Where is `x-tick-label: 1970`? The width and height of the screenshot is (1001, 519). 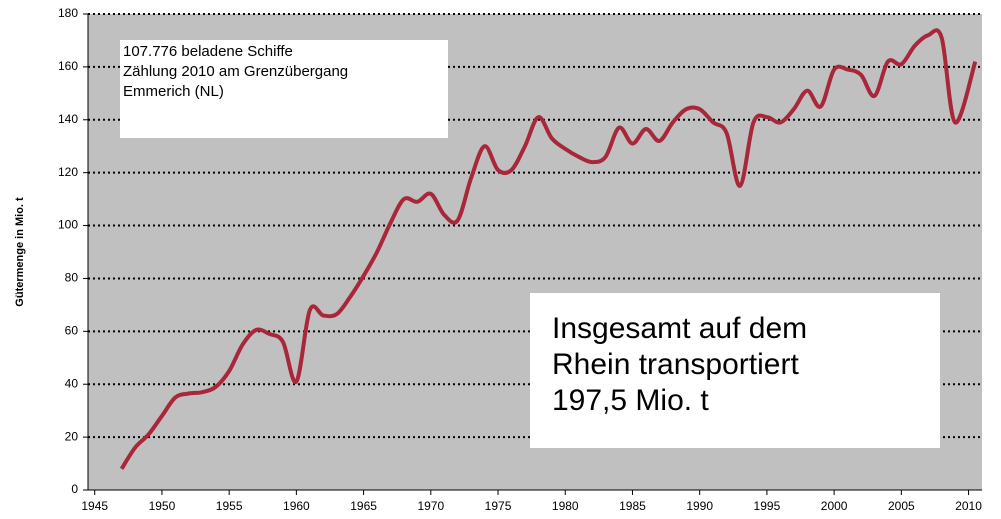
x-tick-label: 1970 is located at coordinates (430, 506).